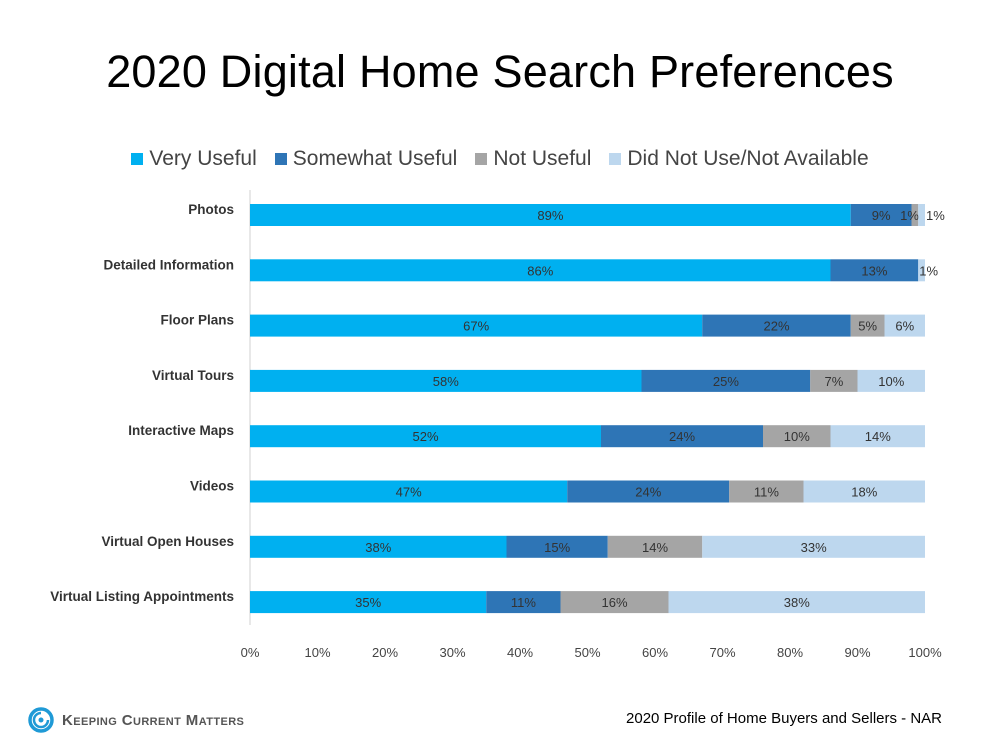 The image size is (1000, 750). I want to click on x-tick-label: 40%, so click(520, 652).